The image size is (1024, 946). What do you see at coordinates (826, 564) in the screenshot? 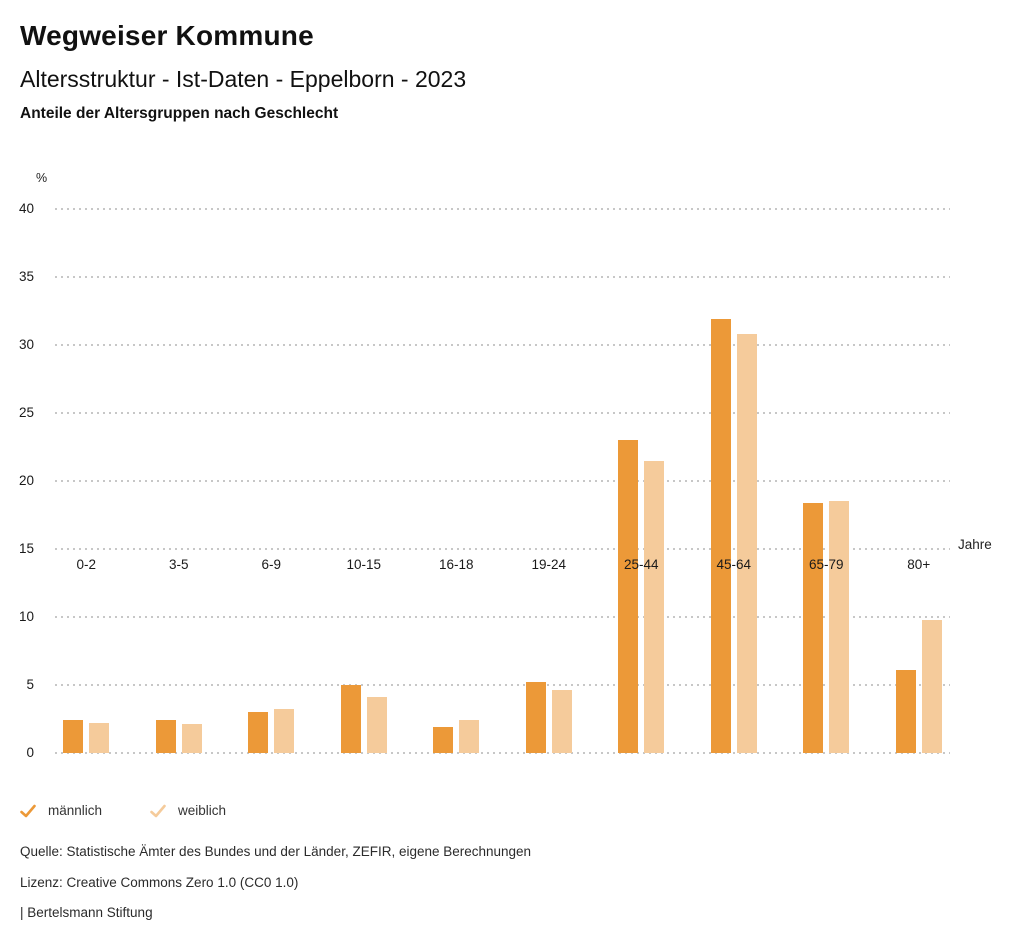
I see `x-tick-label-65-79: 65-79` at bounding box center [826, 564].